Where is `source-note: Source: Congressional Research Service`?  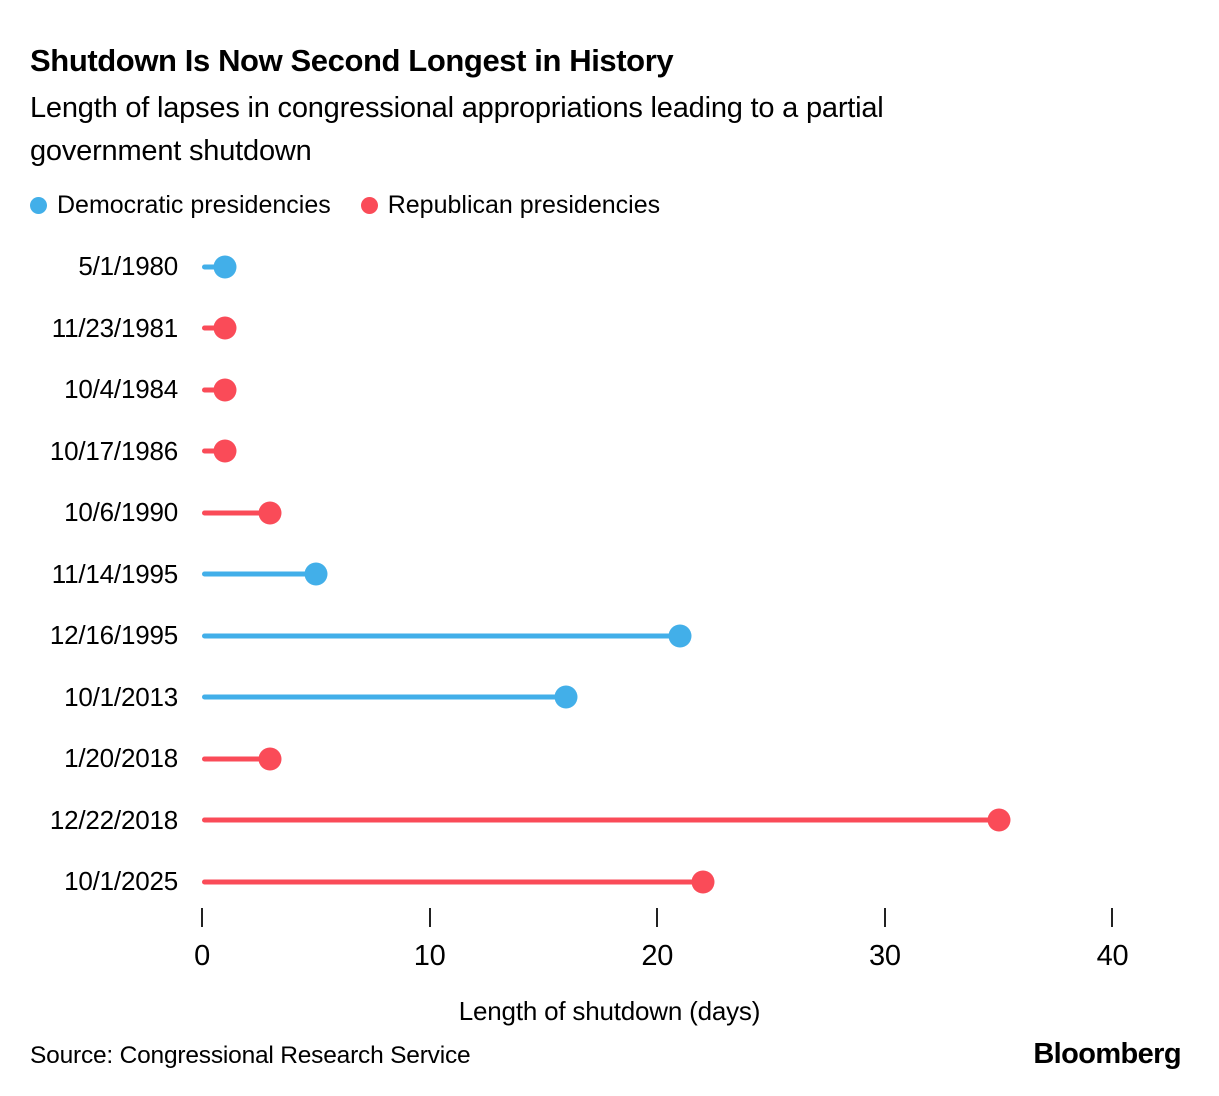 source-note: Source: Congressional Research Service is located at coordinates (250, 1055).